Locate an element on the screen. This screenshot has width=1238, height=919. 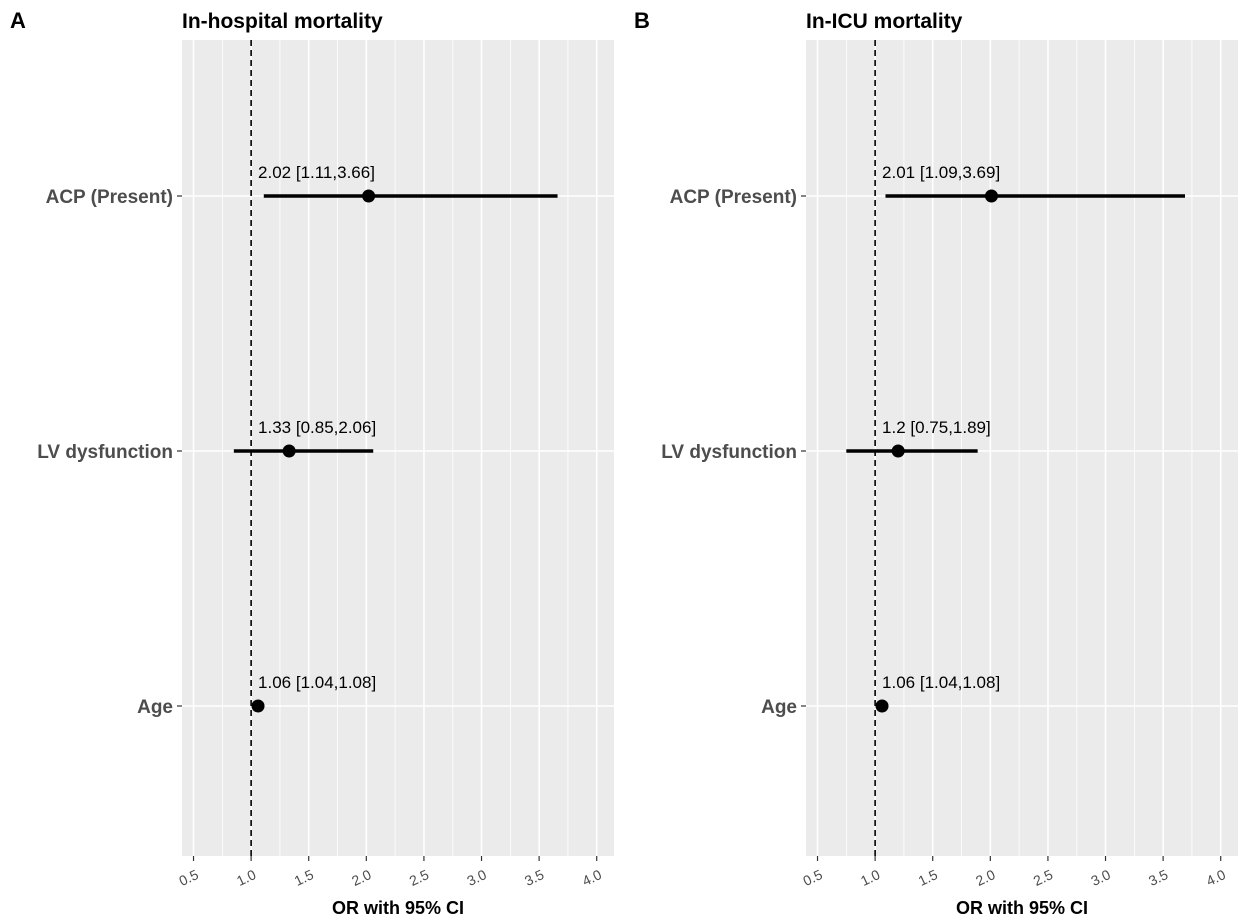
data-label: 2.02 [1.11,3.66] is located at coordinates (316, 172).